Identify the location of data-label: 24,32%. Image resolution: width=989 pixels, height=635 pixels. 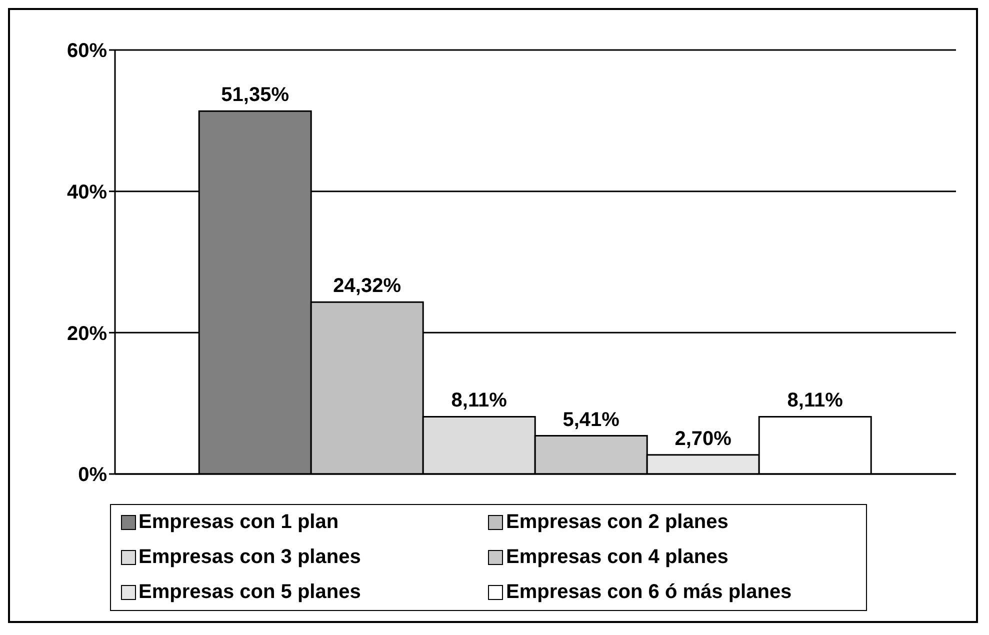
(367, 286).